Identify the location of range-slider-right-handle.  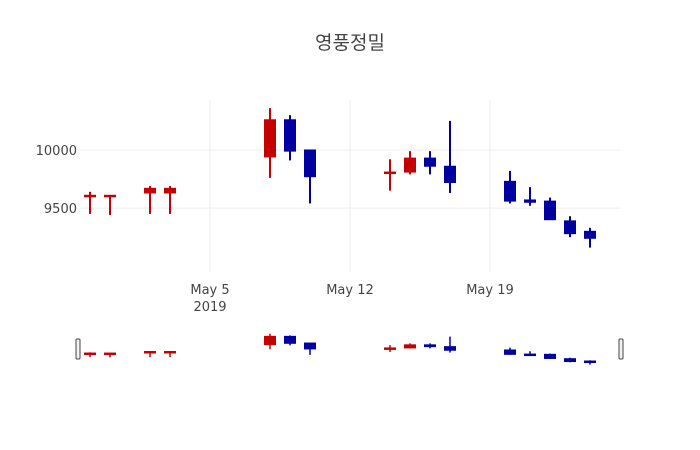
(621, 349).